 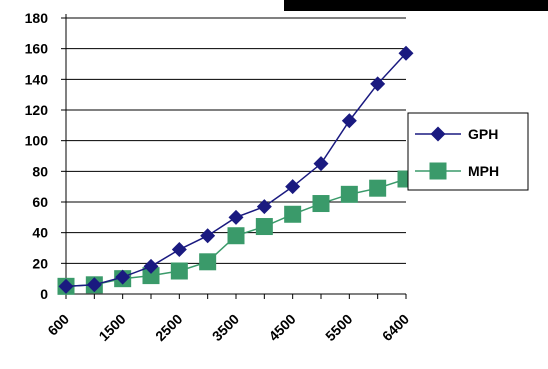 I want to click on legend-marker-gph, so click(x=438, y=134).